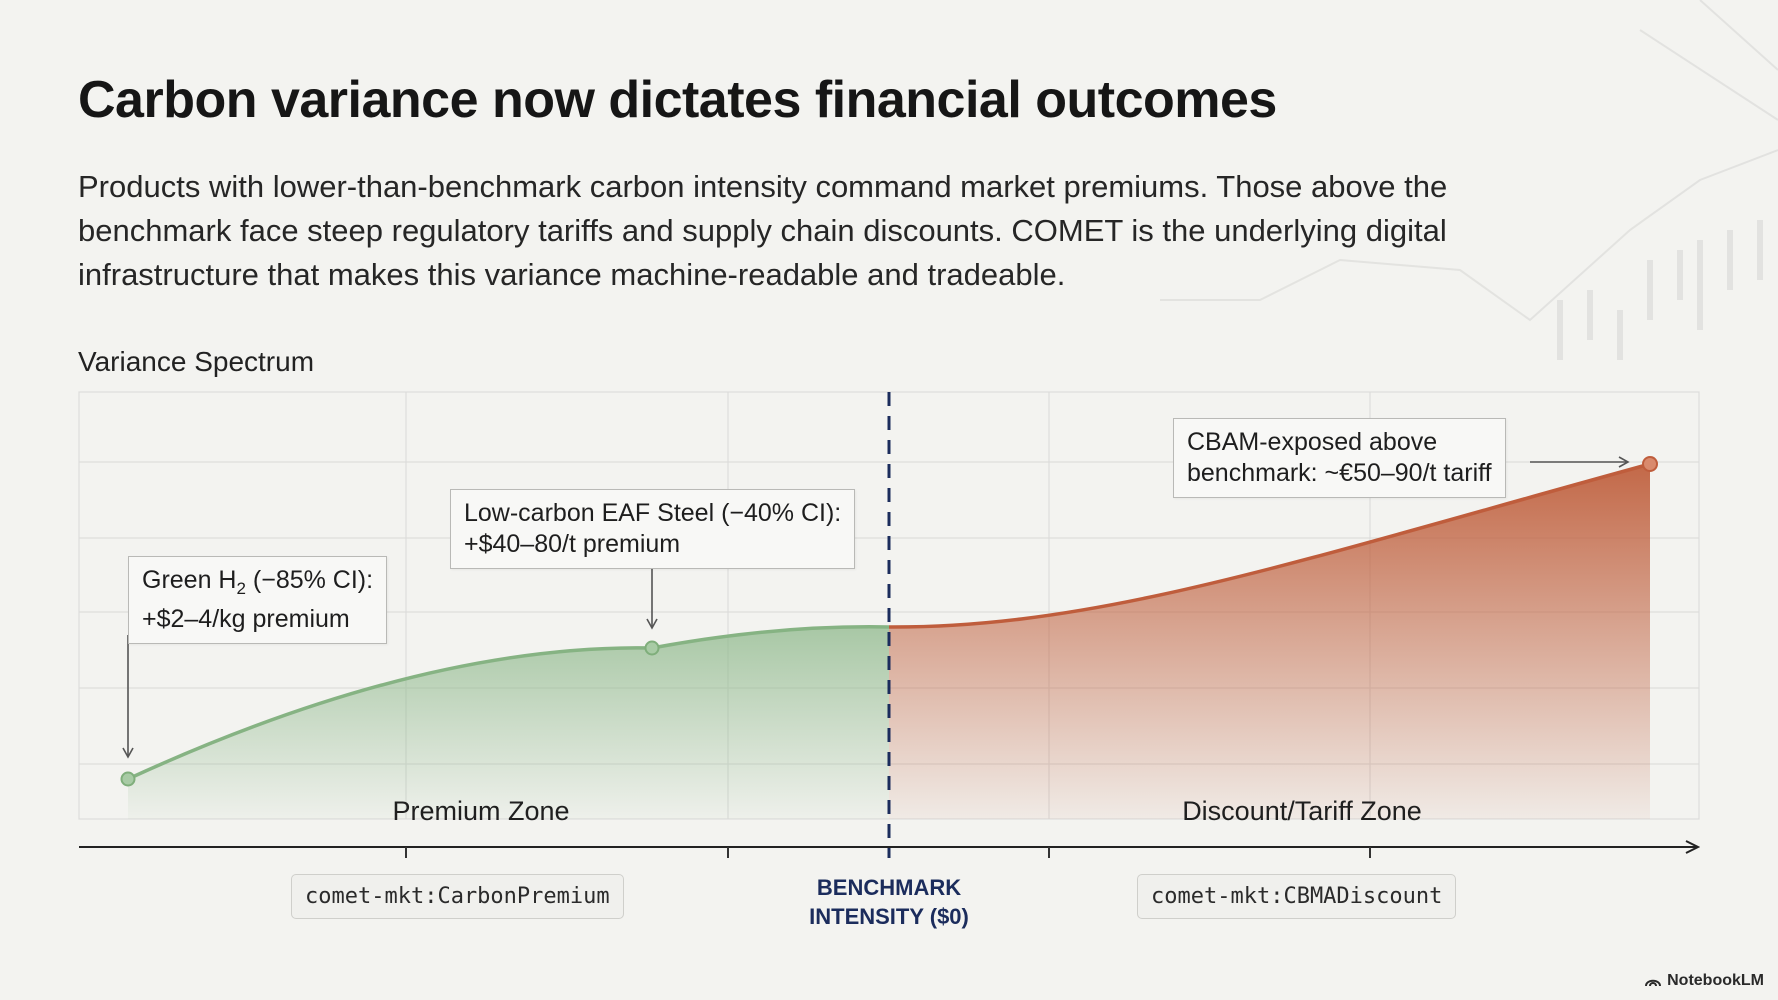  I want to click on notebooklm-logo-icon, so click(1653, 983).